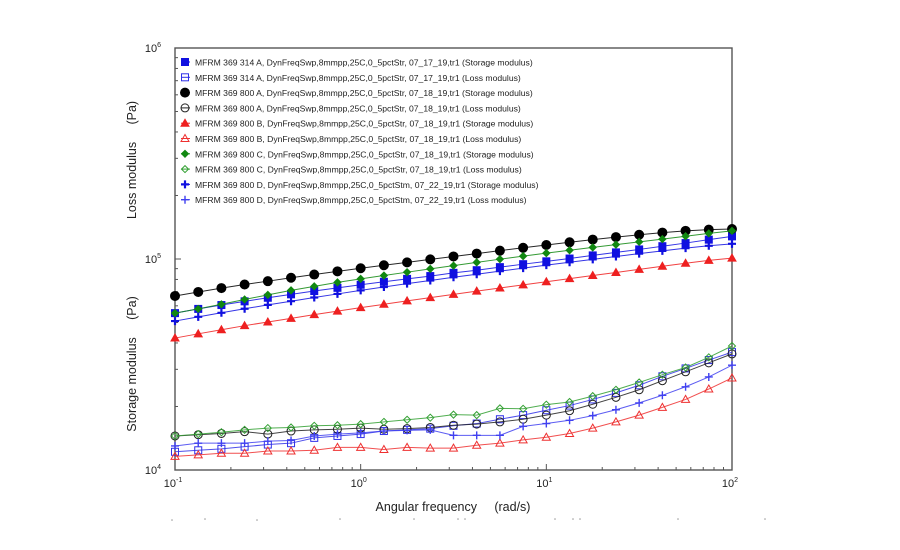 The image size is (900, 550). I want to click on legend-marker-circle, so click(185, 108).